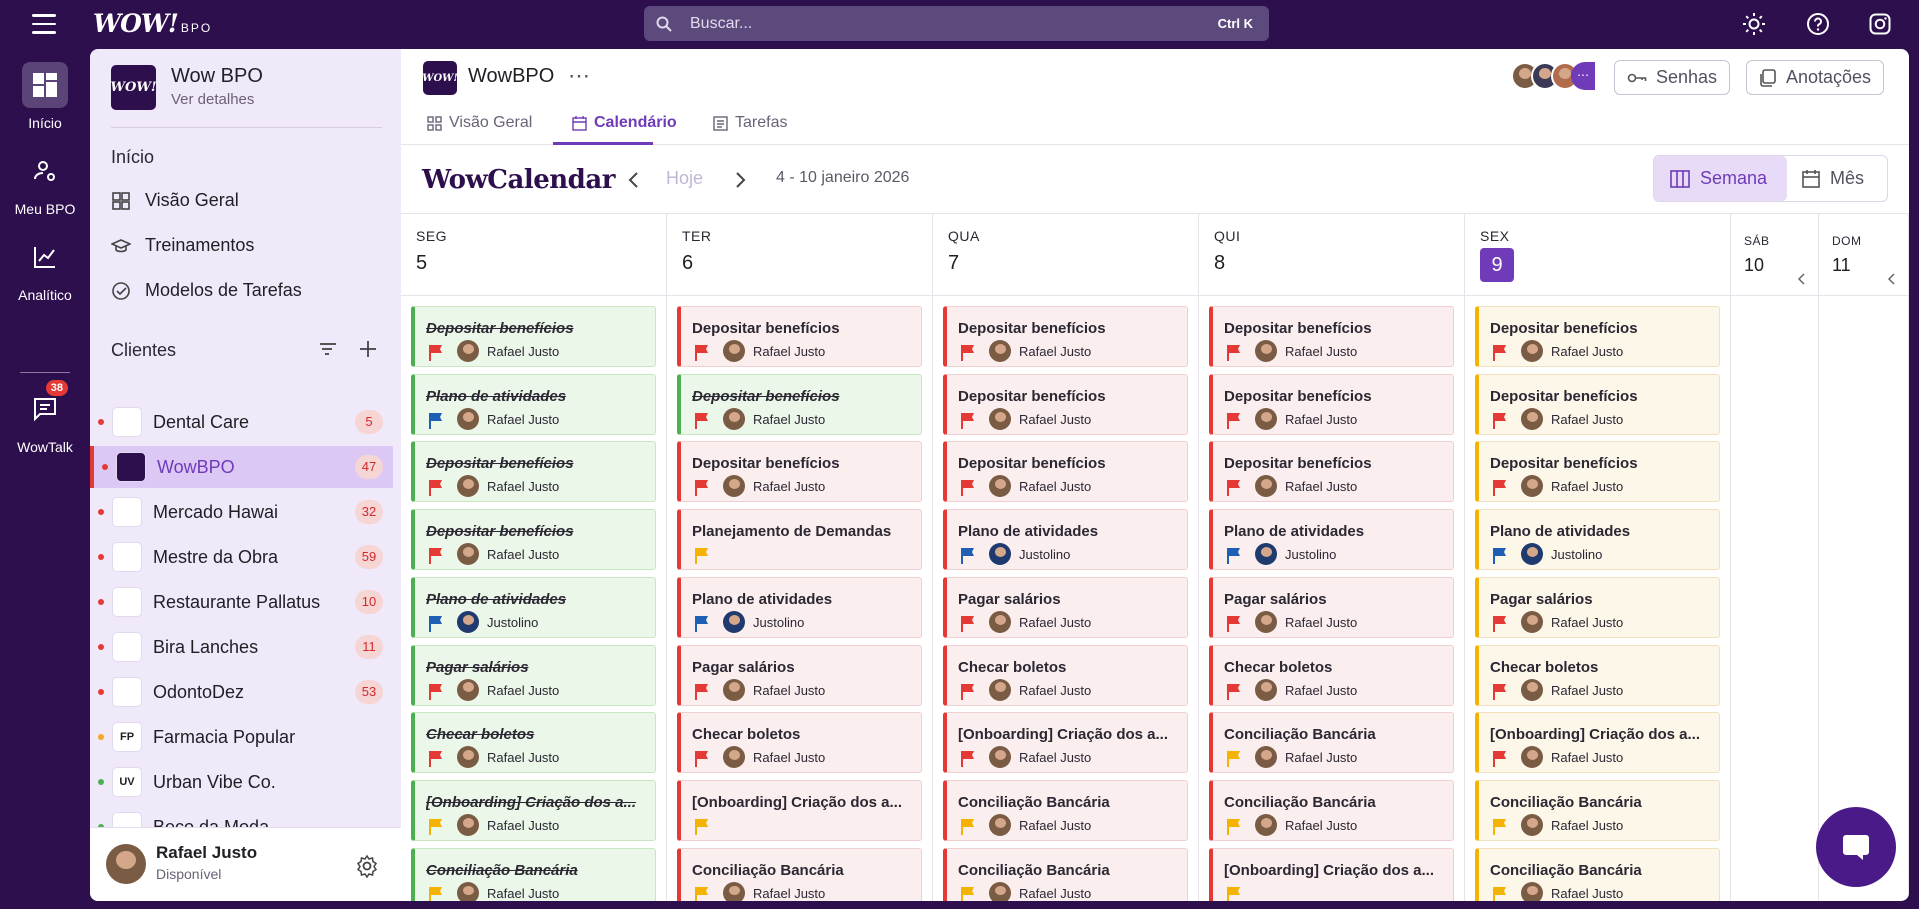 The width and height of the screenshot is (1919, 909). What do you see at coordinates (479, 123) in the screenshot?
I see `tab-visao-geral: Visão Geral` at bounding box center [479, 123].